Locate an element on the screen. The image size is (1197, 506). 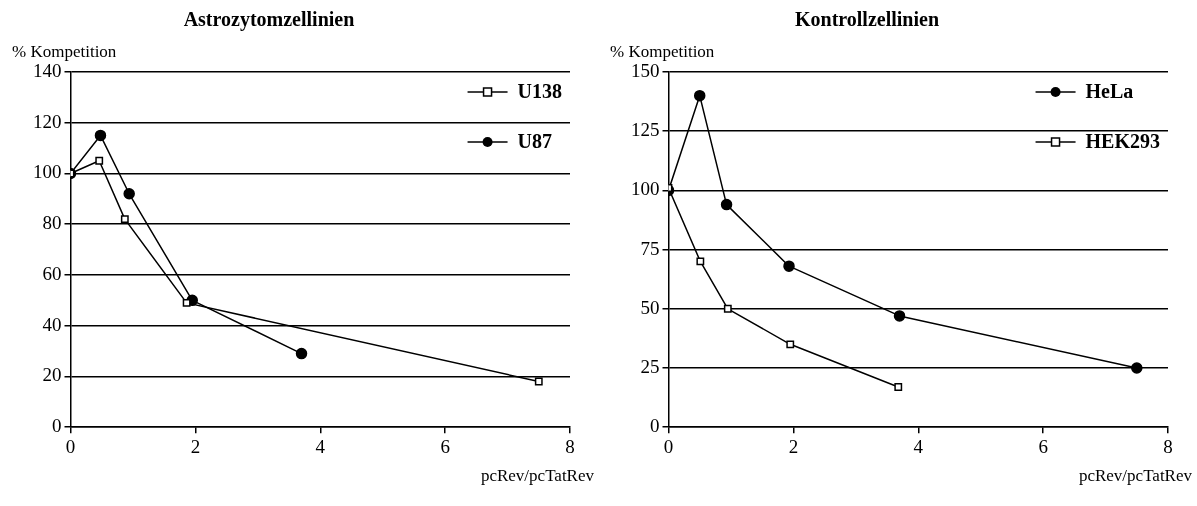
y-tick-label: 125 is located at coordinates (645, 130).